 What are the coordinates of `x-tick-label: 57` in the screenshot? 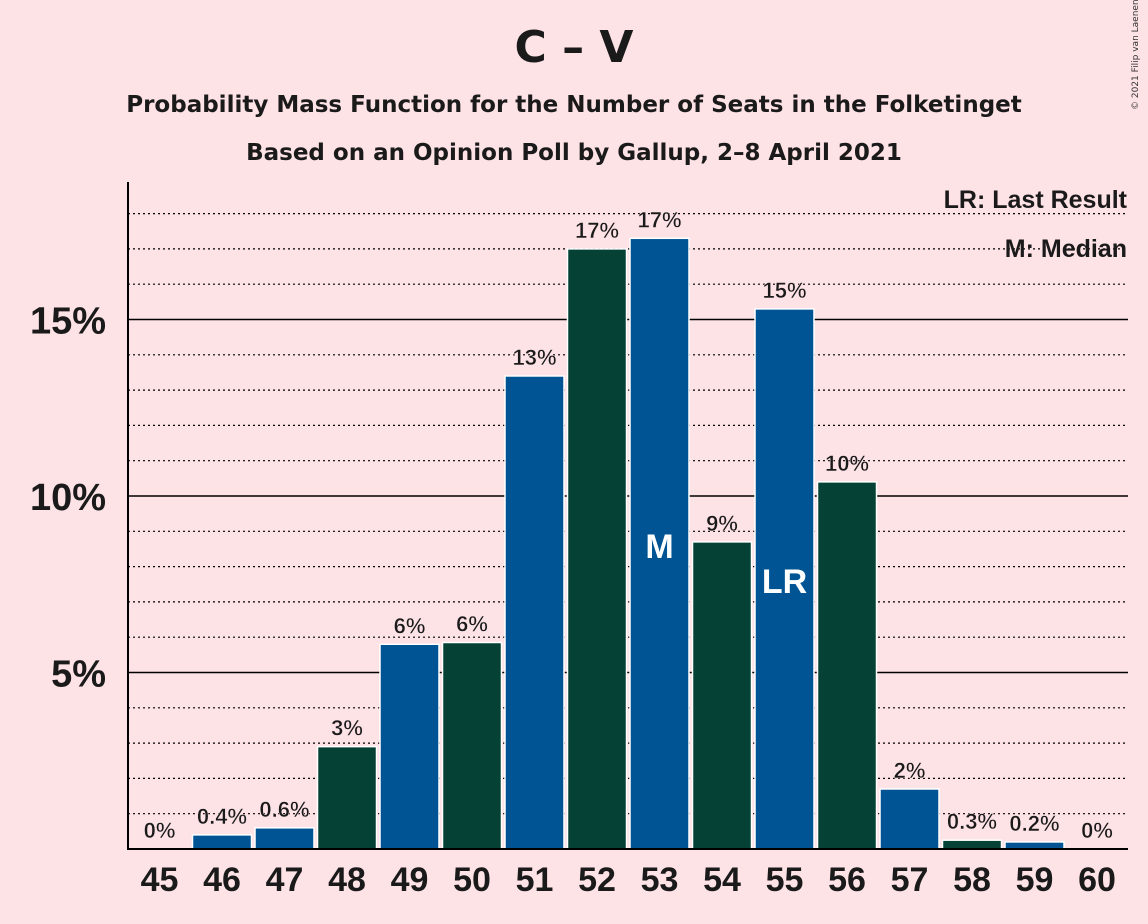 It's located at (910, 880).